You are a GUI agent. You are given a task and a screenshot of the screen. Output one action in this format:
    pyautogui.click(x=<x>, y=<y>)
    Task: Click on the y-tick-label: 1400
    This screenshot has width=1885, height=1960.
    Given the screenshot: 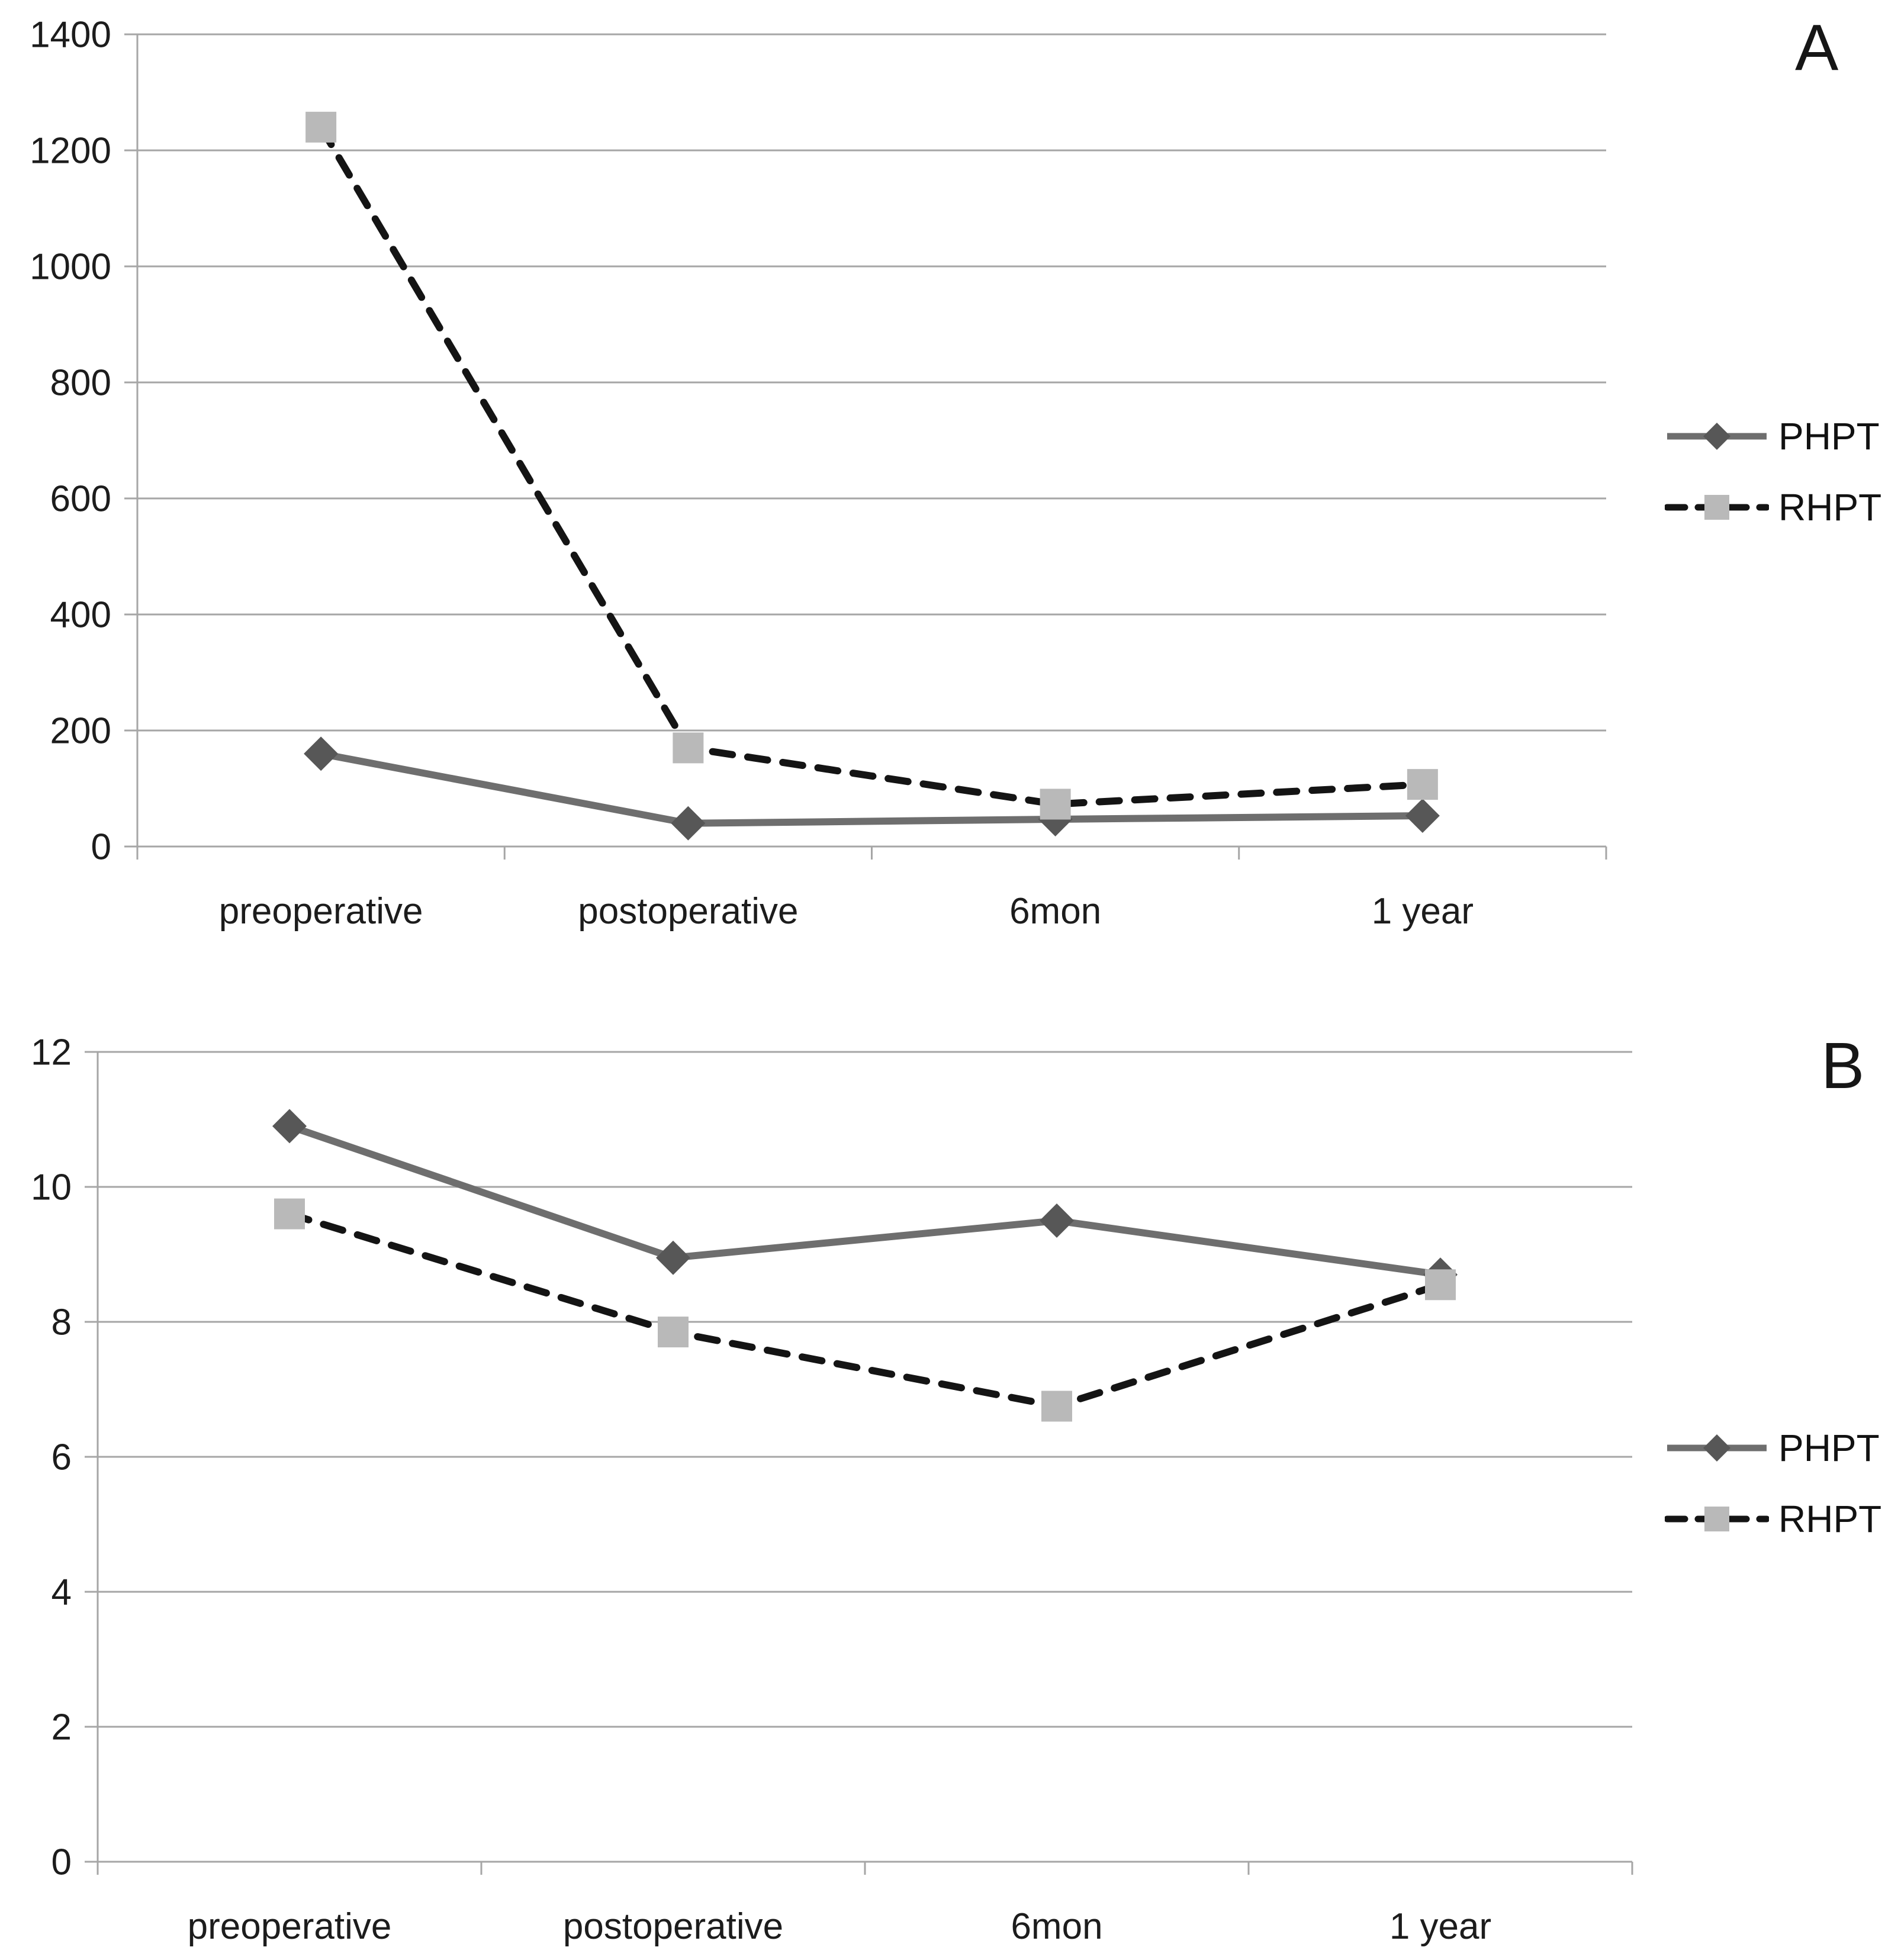 What is the action you would take?
    pyautogui.click(x=70, y=35)
    